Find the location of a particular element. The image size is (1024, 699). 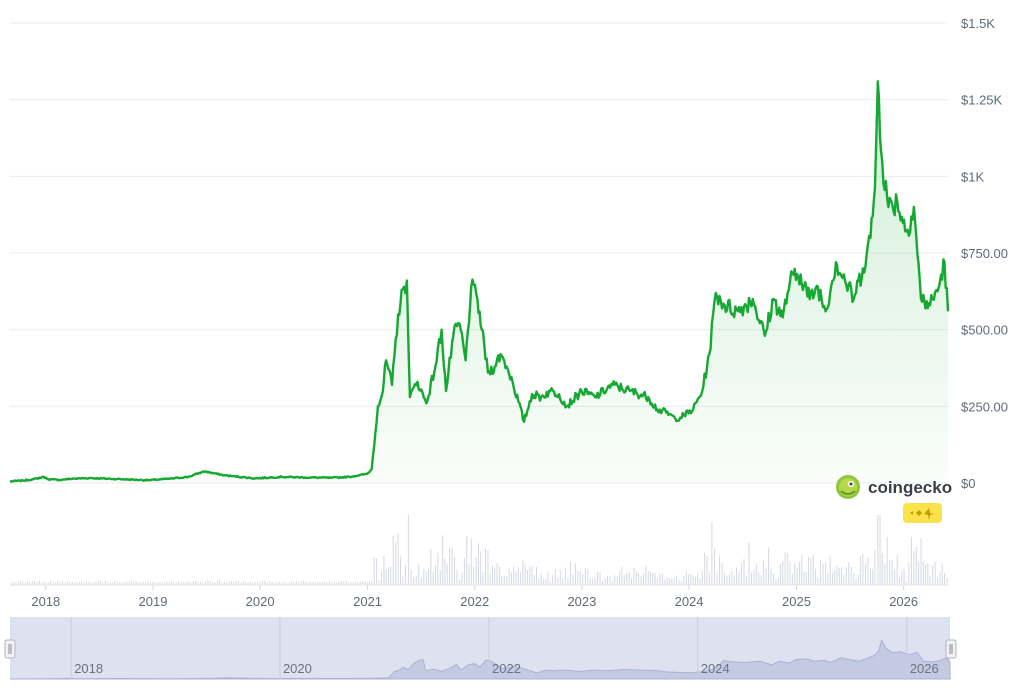

y-axis: $0 $250.00 $500.00 $750.00 $1K $1.25K $1.5K is located at coordinates (984, 253).